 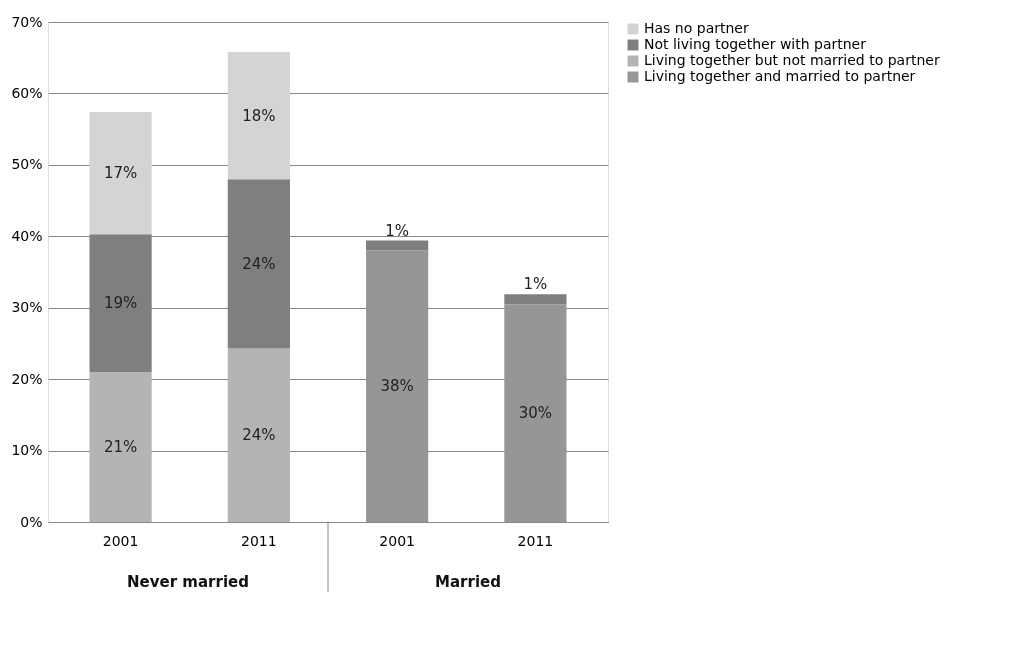 What do you see at coordinates (31, 521) in the screenshot?
I see `y-tick-label: 0%` at bounding box center [31, 521].